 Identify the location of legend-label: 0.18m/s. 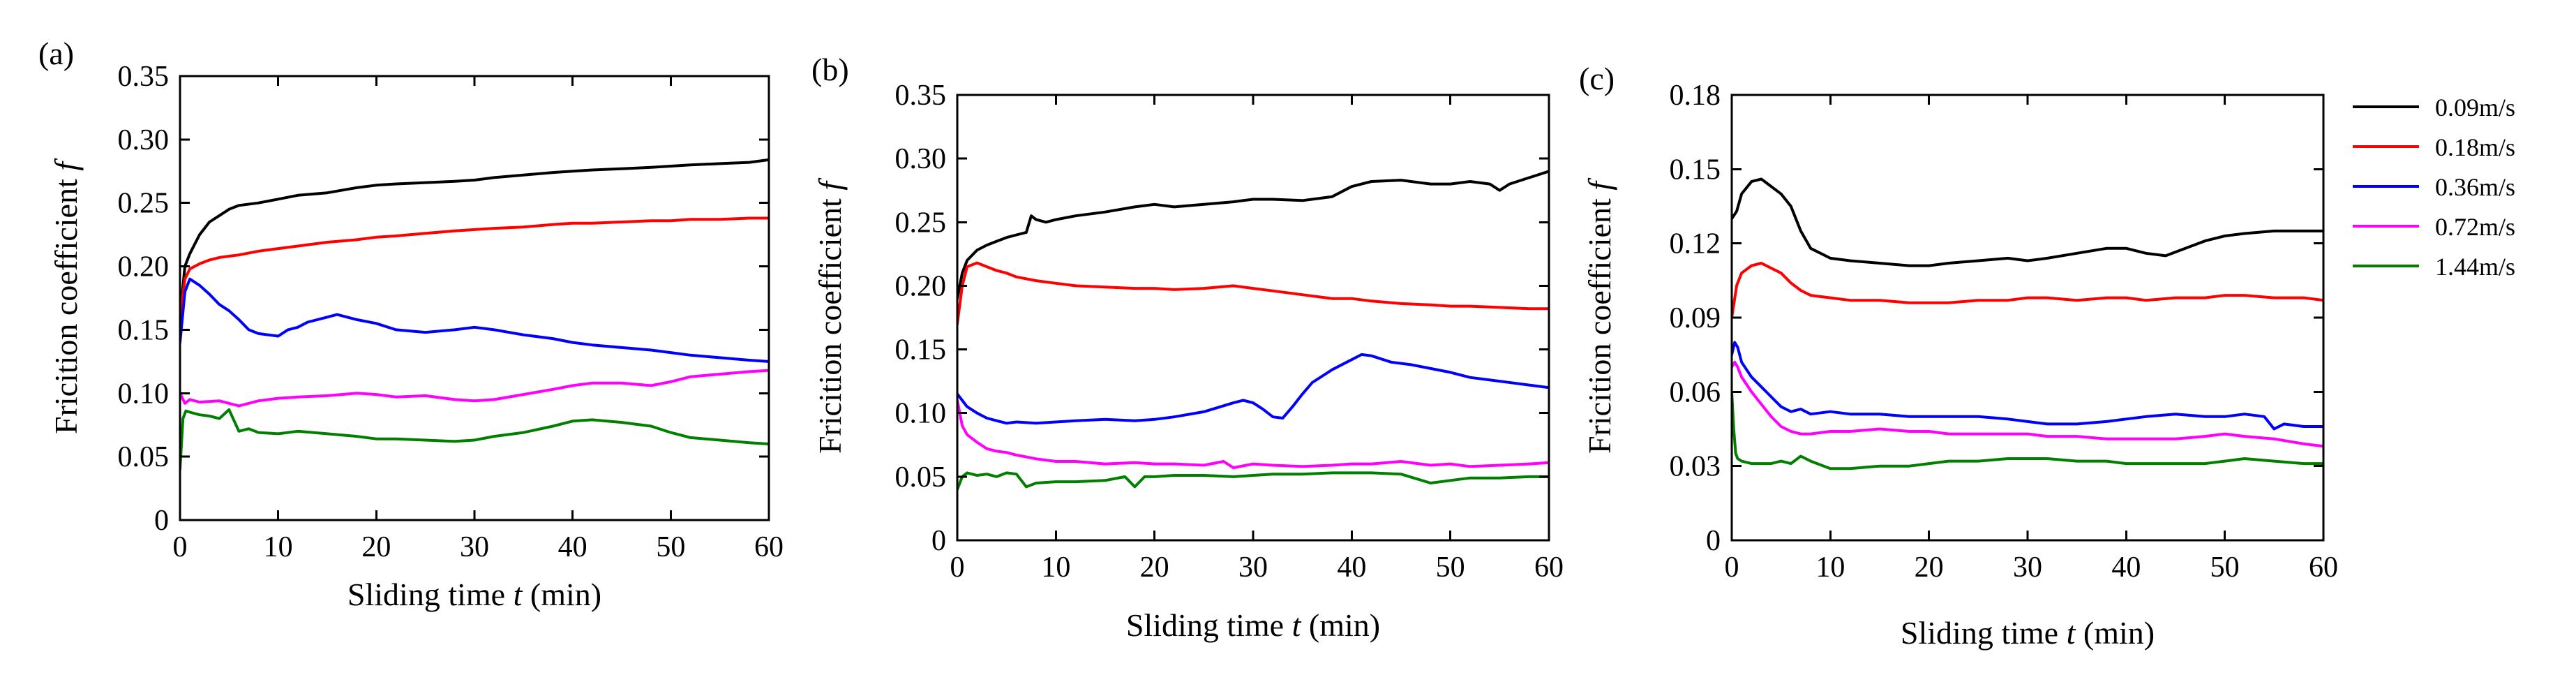
(2475, 147).